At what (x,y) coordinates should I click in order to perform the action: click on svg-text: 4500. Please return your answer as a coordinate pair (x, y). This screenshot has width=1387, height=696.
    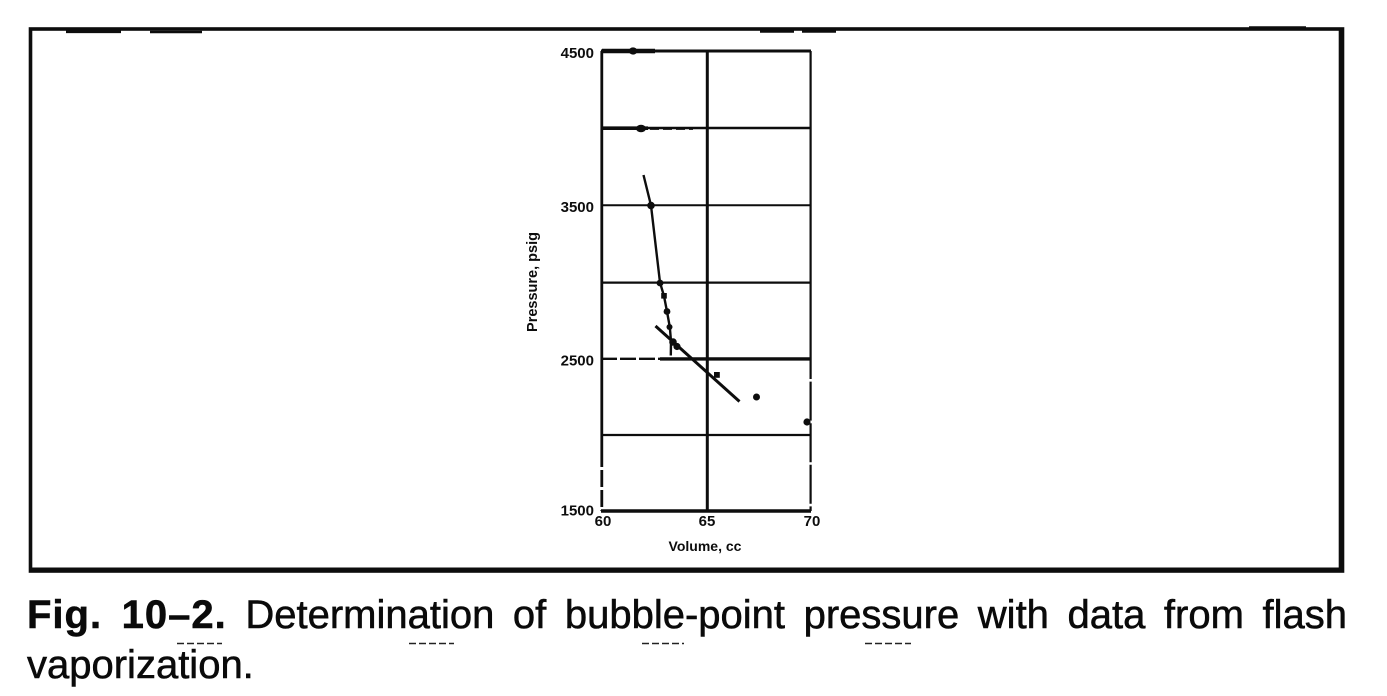
    Looking at the image, I should click on (577, 53).